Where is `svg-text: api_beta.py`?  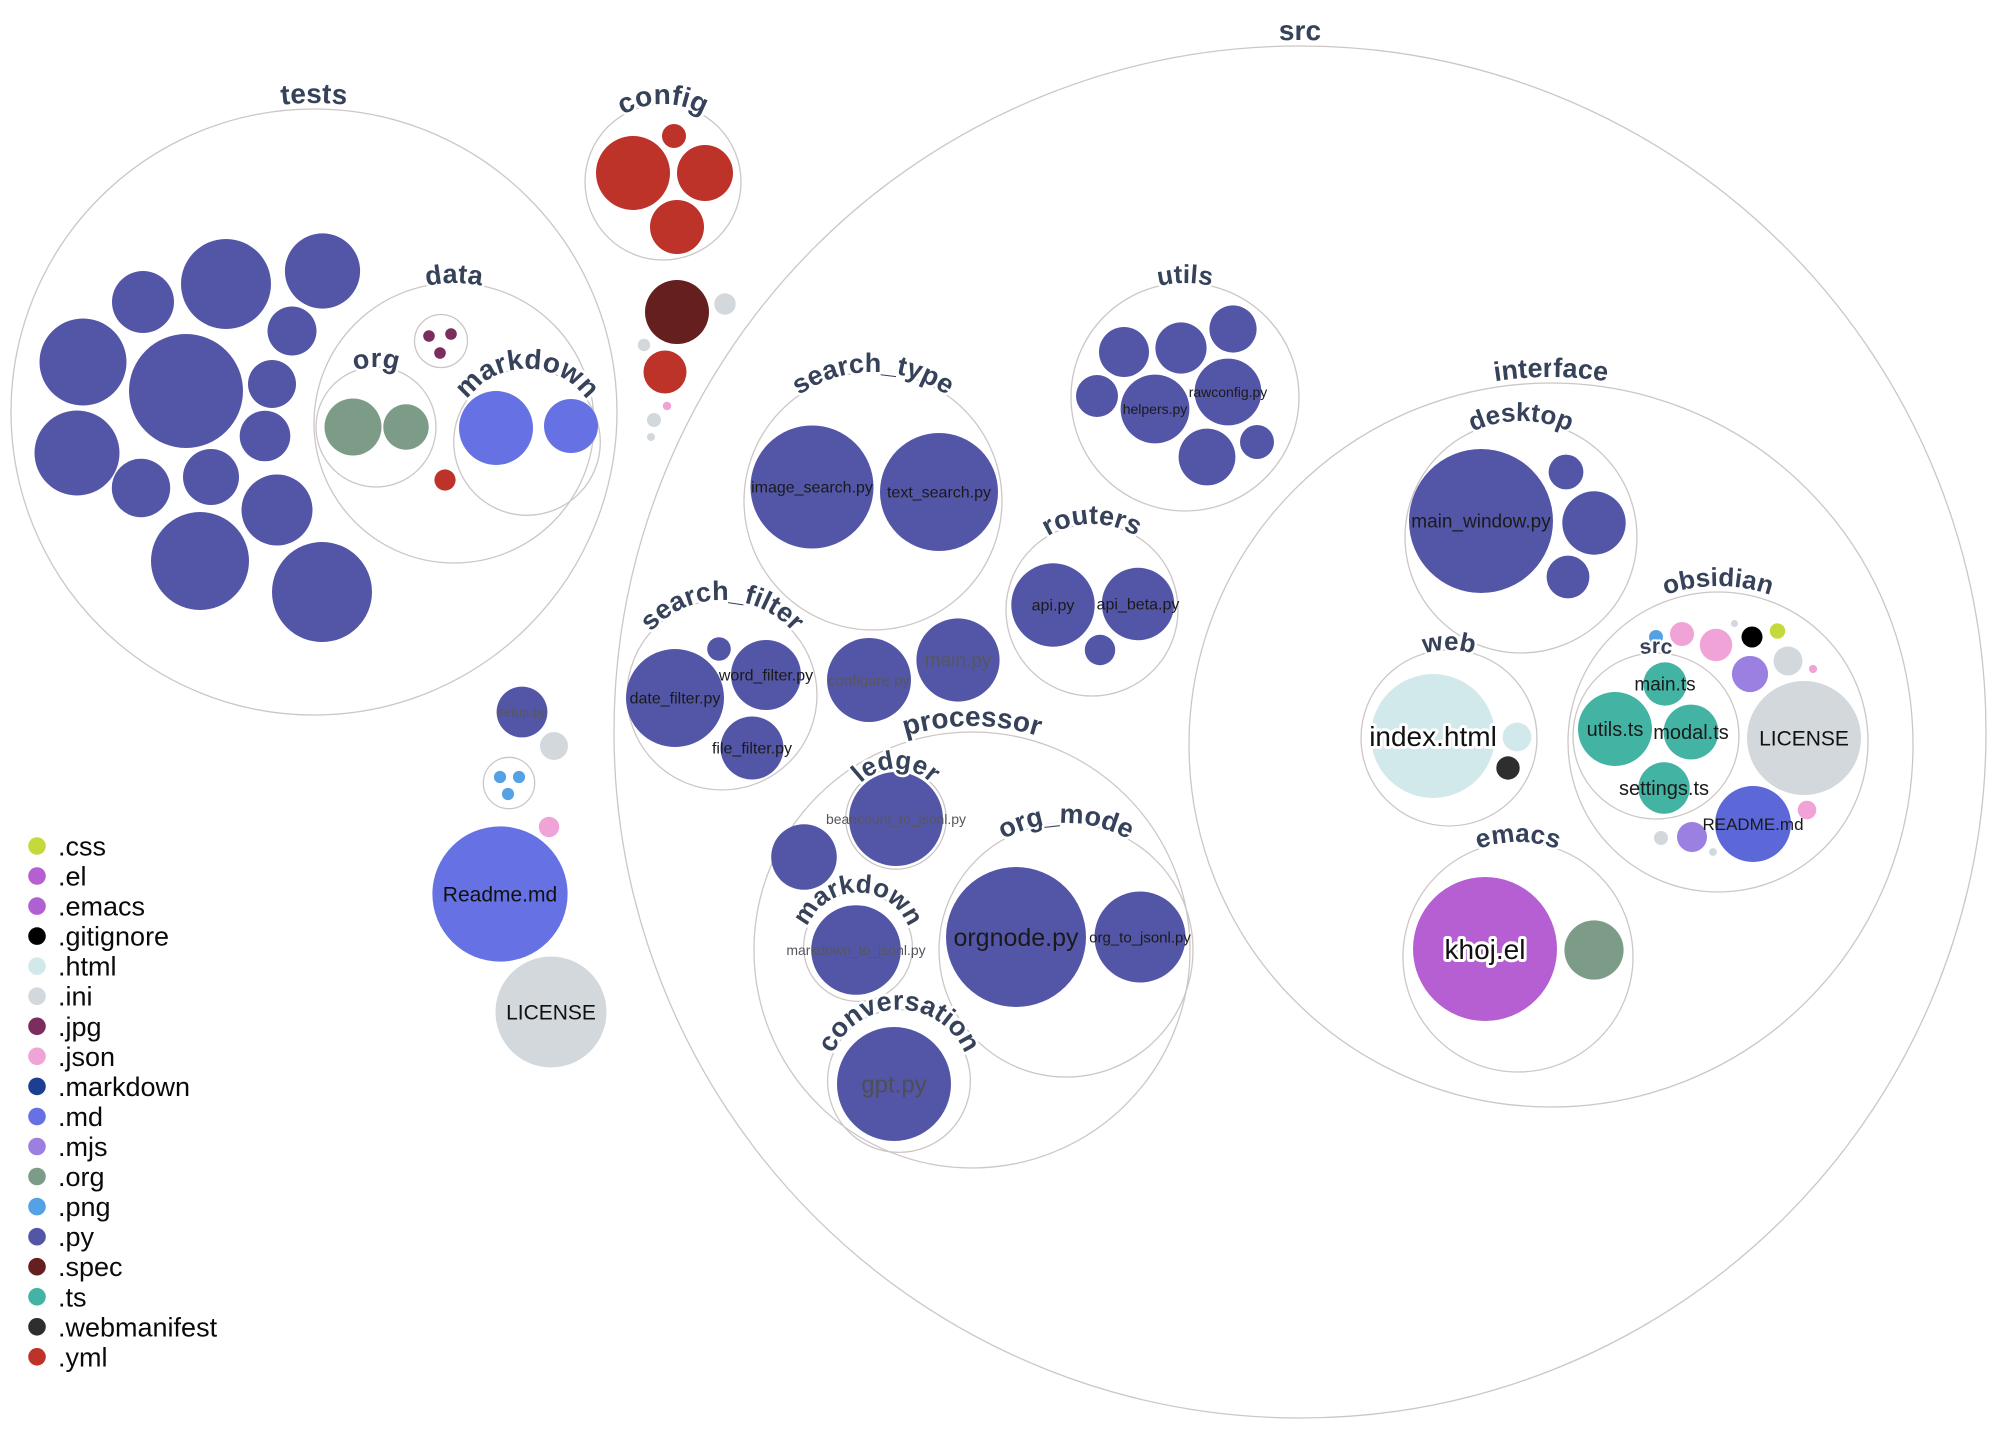
svg-text: api_beta.py is located at coordinates (1138, 605).